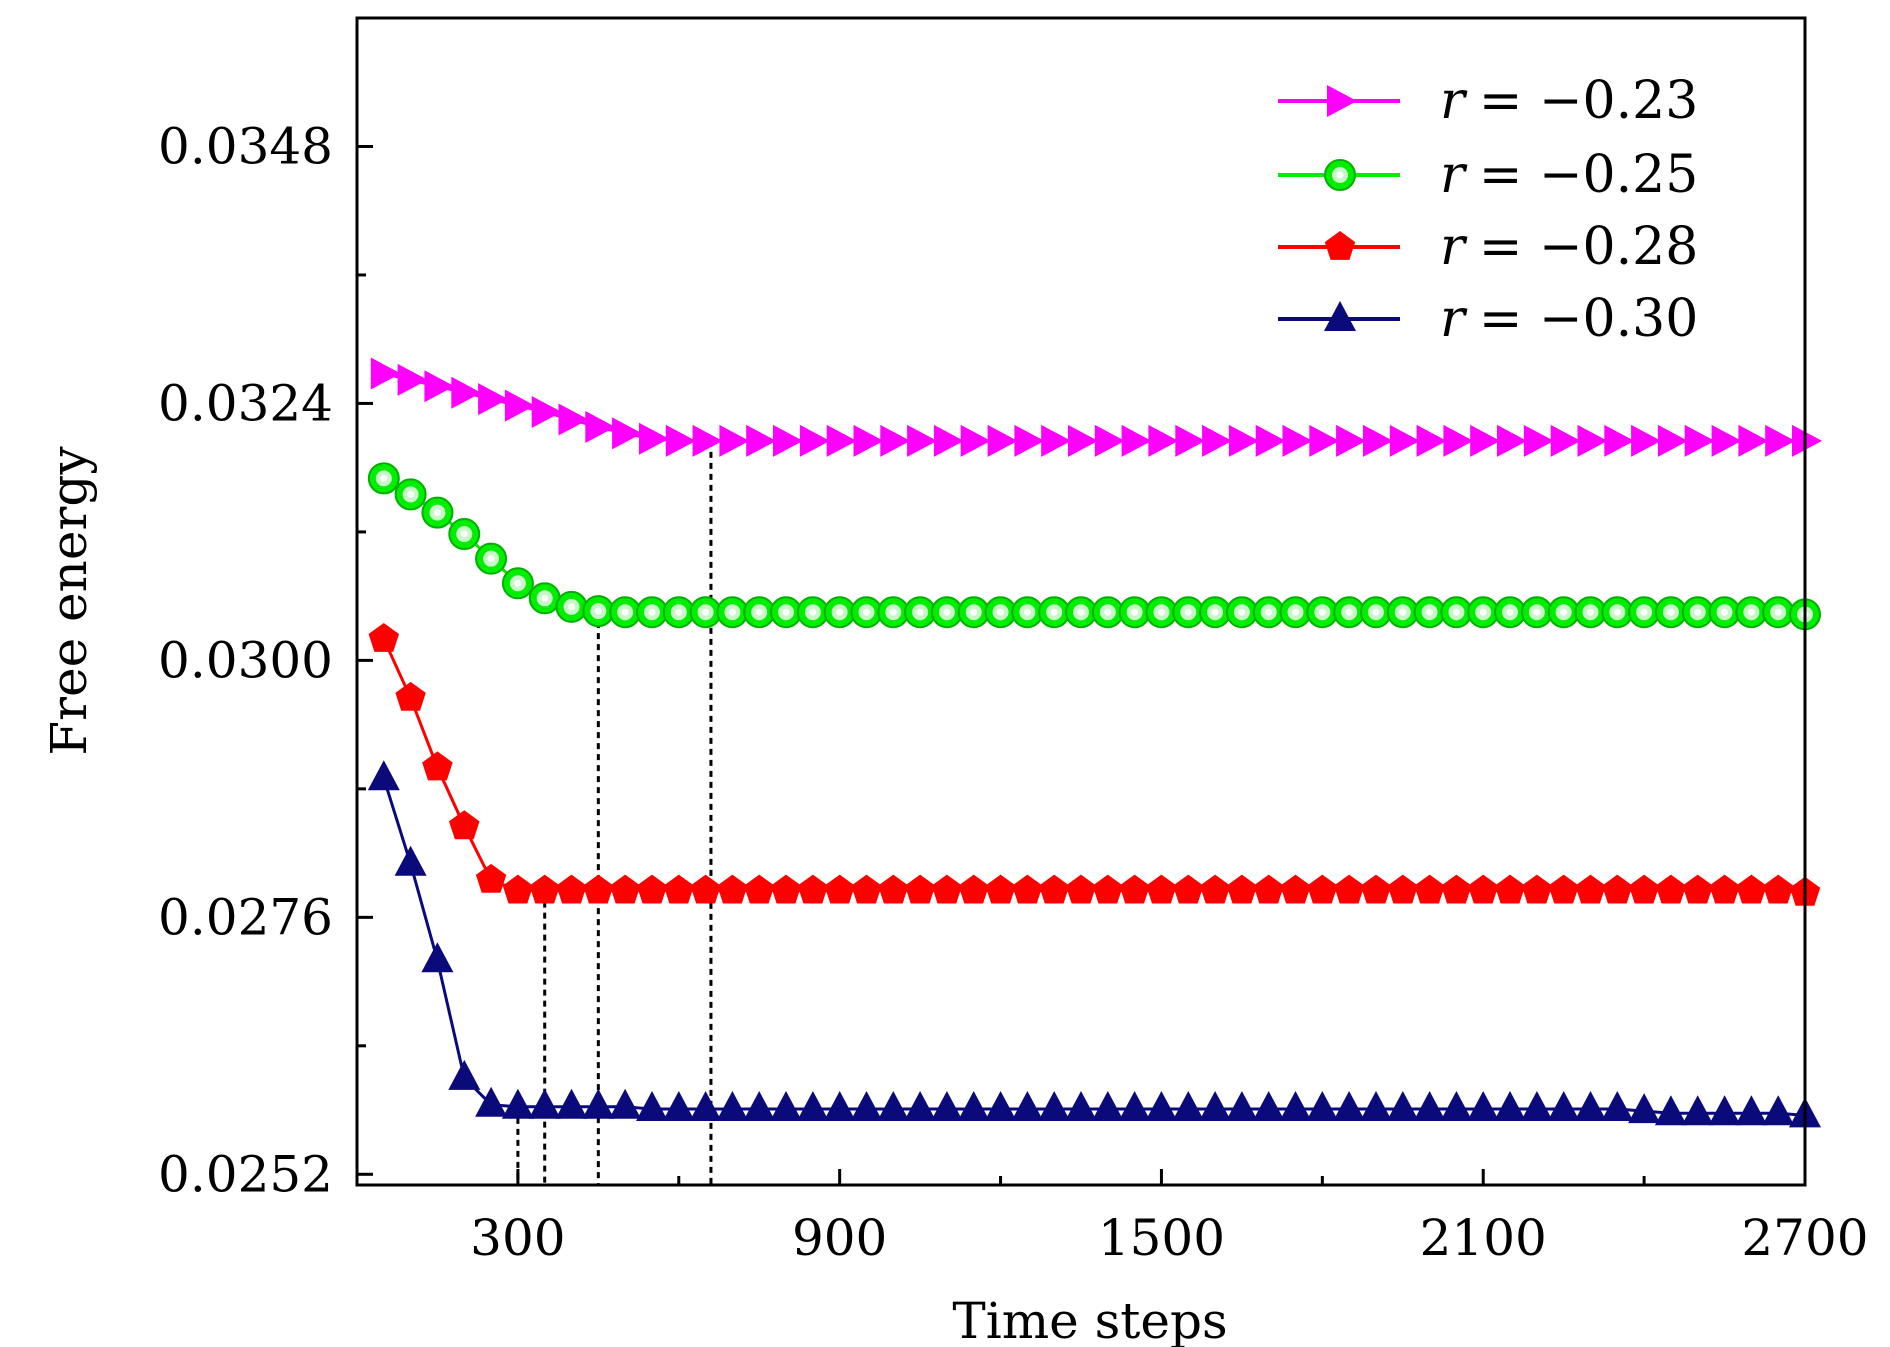 The height and width of the screenshot is (1347, 1890). What do you see at coordinates (1569, 319) in the screenshot?
I see `legend-label-3: r = −0.30` at bounding box center [1569, 319].